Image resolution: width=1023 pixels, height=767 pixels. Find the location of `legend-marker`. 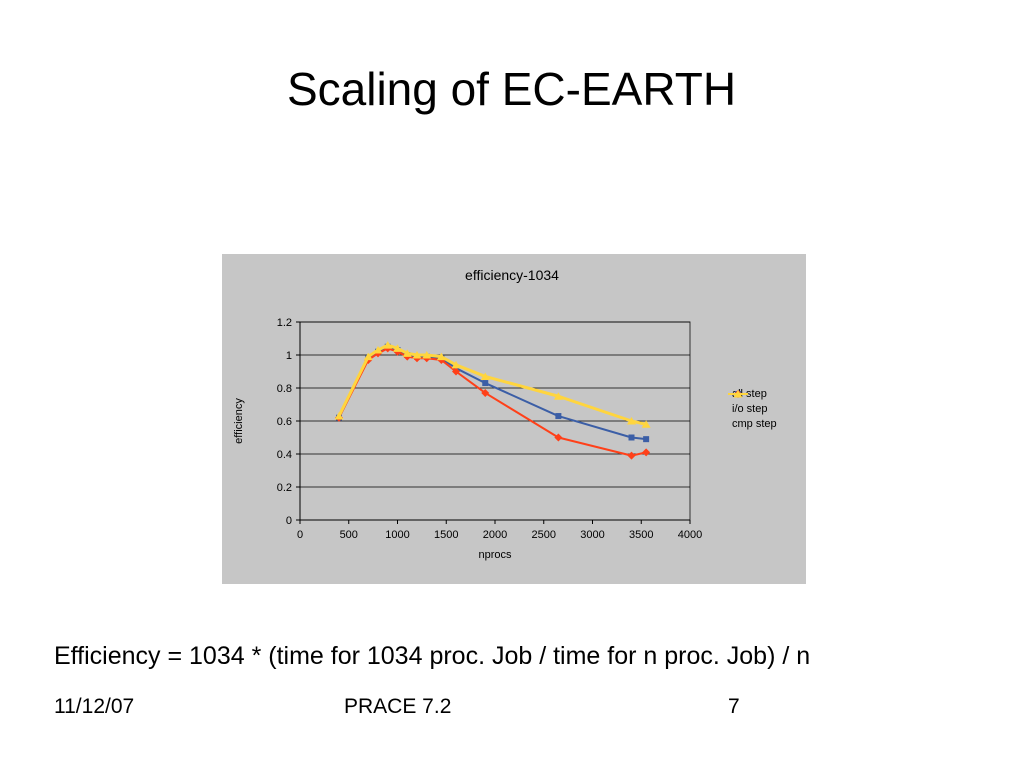

legend-marker is located at coordinates (738, 394).